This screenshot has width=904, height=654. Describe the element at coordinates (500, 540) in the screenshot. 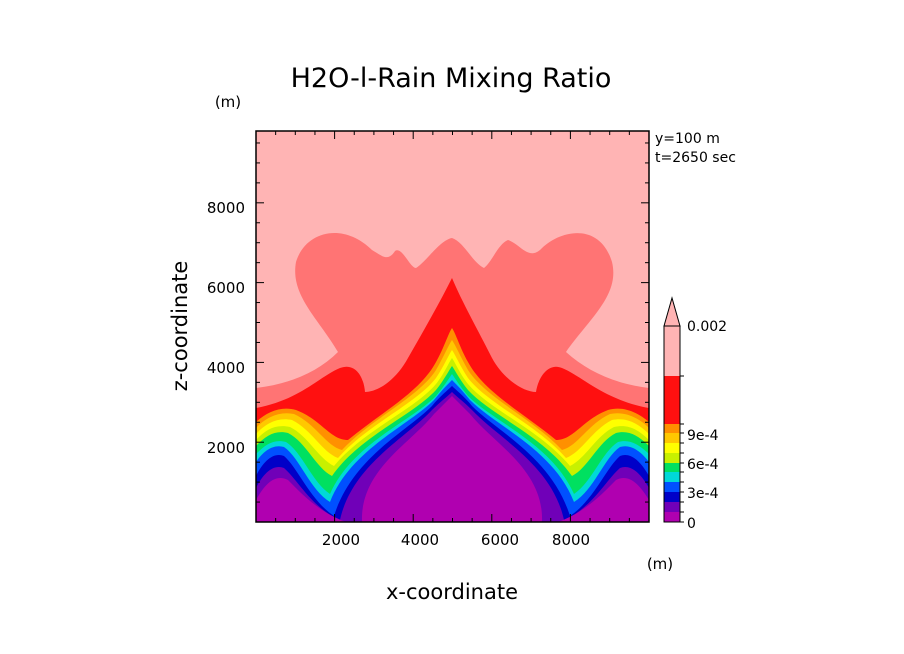

I see `x-tick-label: 6000` at that location.